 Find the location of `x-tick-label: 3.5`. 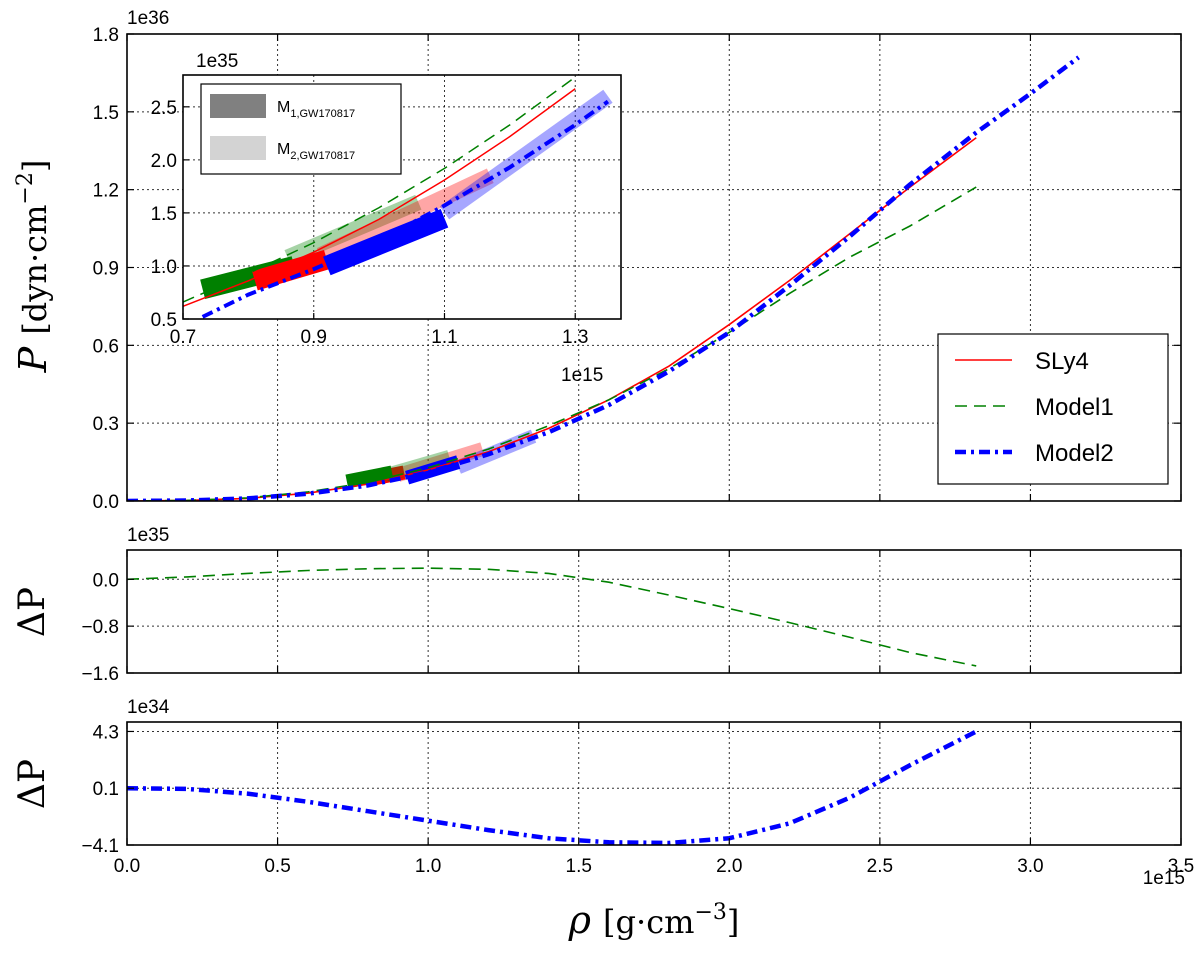

x-tick-label: 3.5 is located at coordinates (1181, 866).